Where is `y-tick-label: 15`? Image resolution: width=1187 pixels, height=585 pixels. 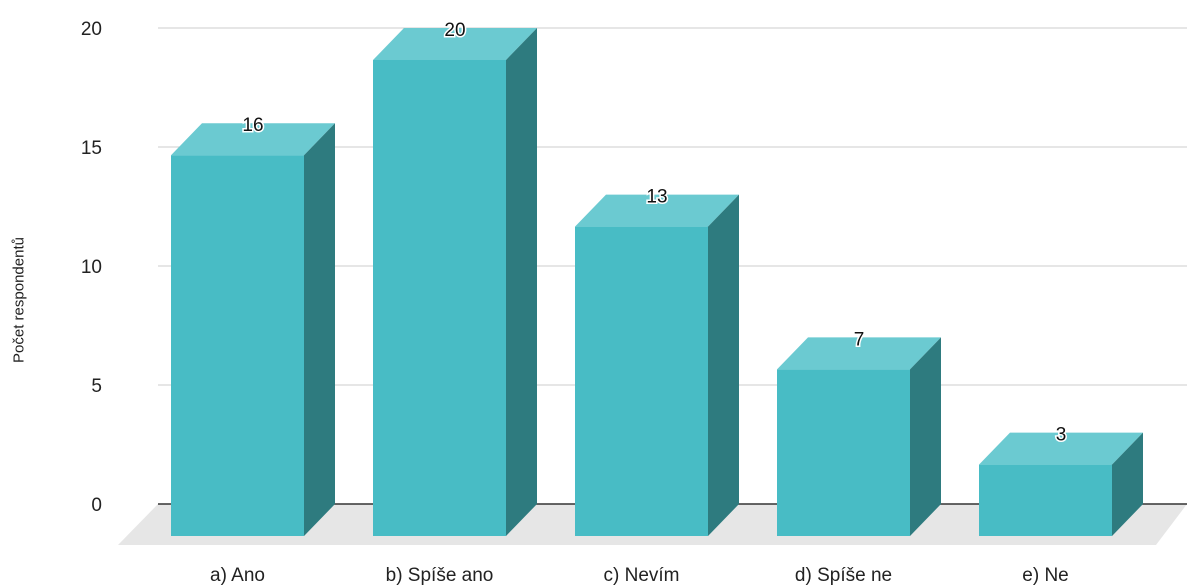 y-tick-label: 15 is located at coordinates (91, 148).